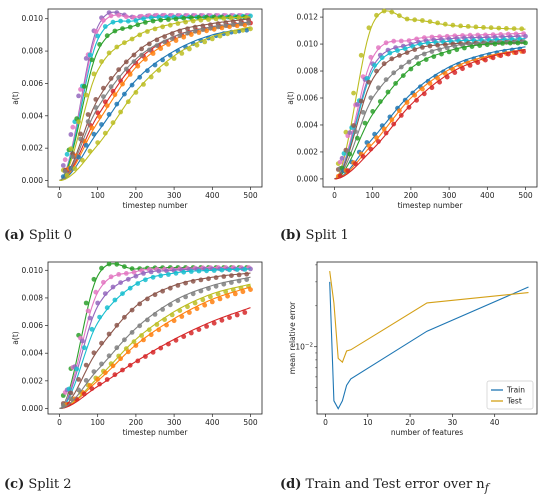 This screenshot has width=550, height=499. Describe the element at coordinates (155, 358) in the screenshot. I see `series-line` at that location.